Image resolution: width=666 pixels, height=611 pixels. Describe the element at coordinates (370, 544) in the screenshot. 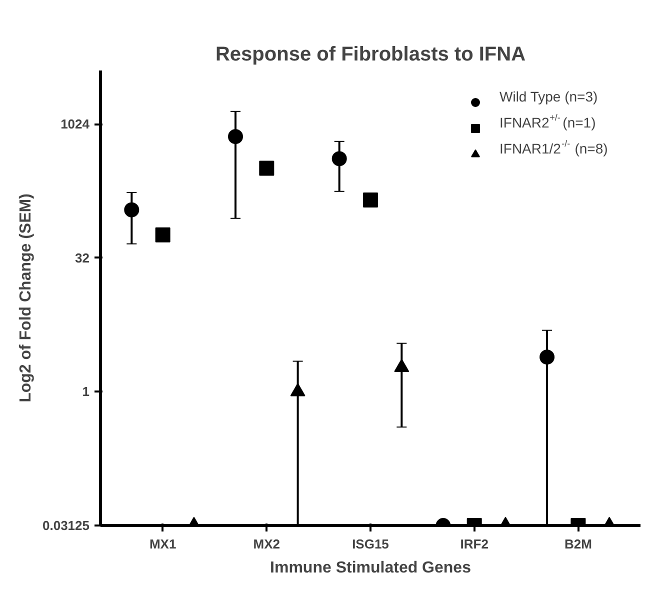

I see `x-tick-label: ISG15` at that location.